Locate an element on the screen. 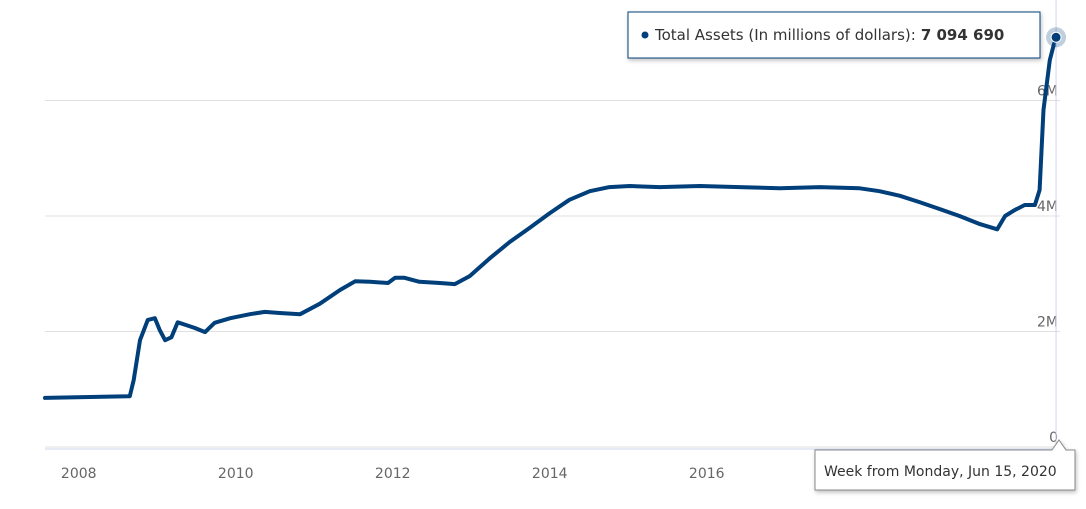 The width and height of the screenshot is (1086, 509). x-tick-label: 2014 is located at coordinates (550, 474).